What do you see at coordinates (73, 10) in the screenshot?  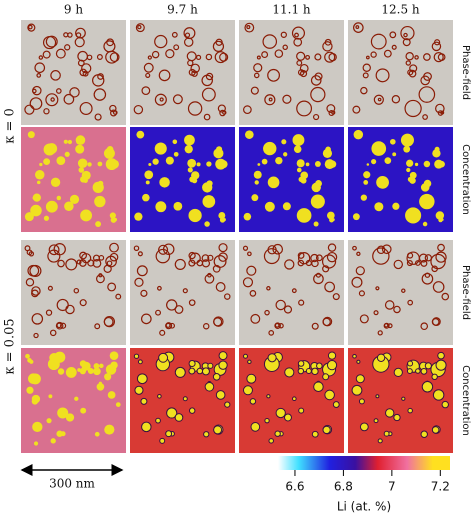 I see `column-header: 9 h` at bounding box center [73, 10].